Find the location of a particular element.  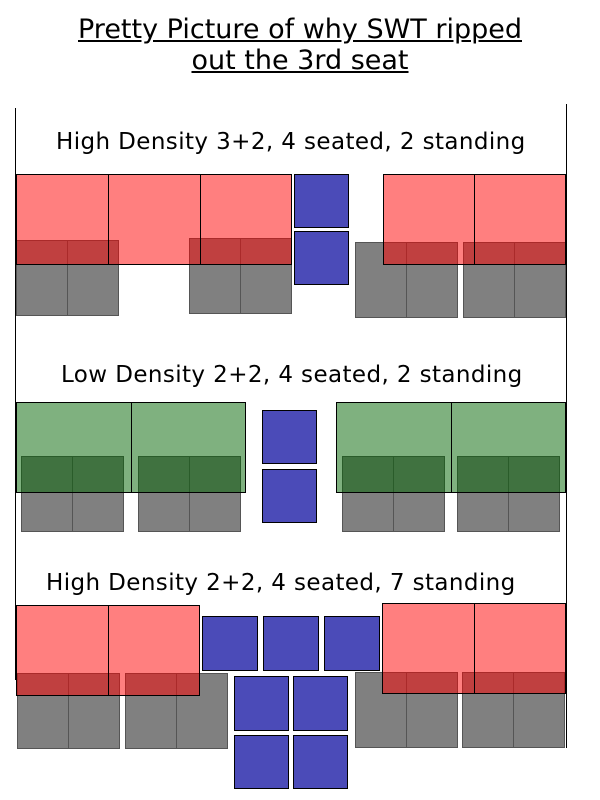

section-2-label: Low Density 2+2, 4 seated, 2 standing is located at coordinates (292, 375).